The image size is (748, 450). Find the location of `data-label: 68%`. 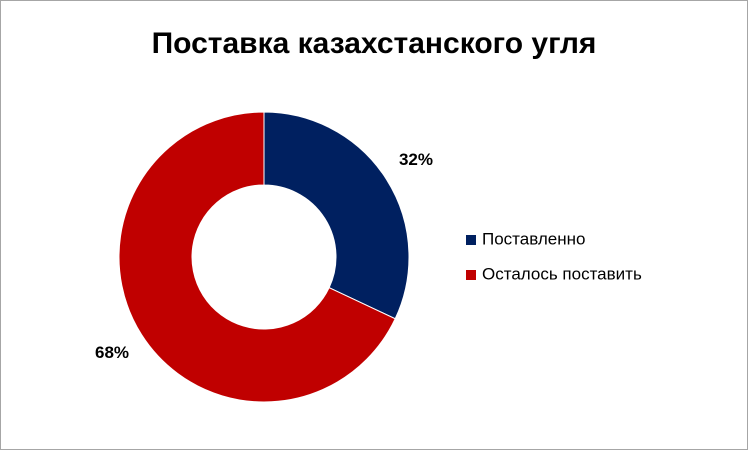

data-label: 68% is located at coordinates (112, 352).